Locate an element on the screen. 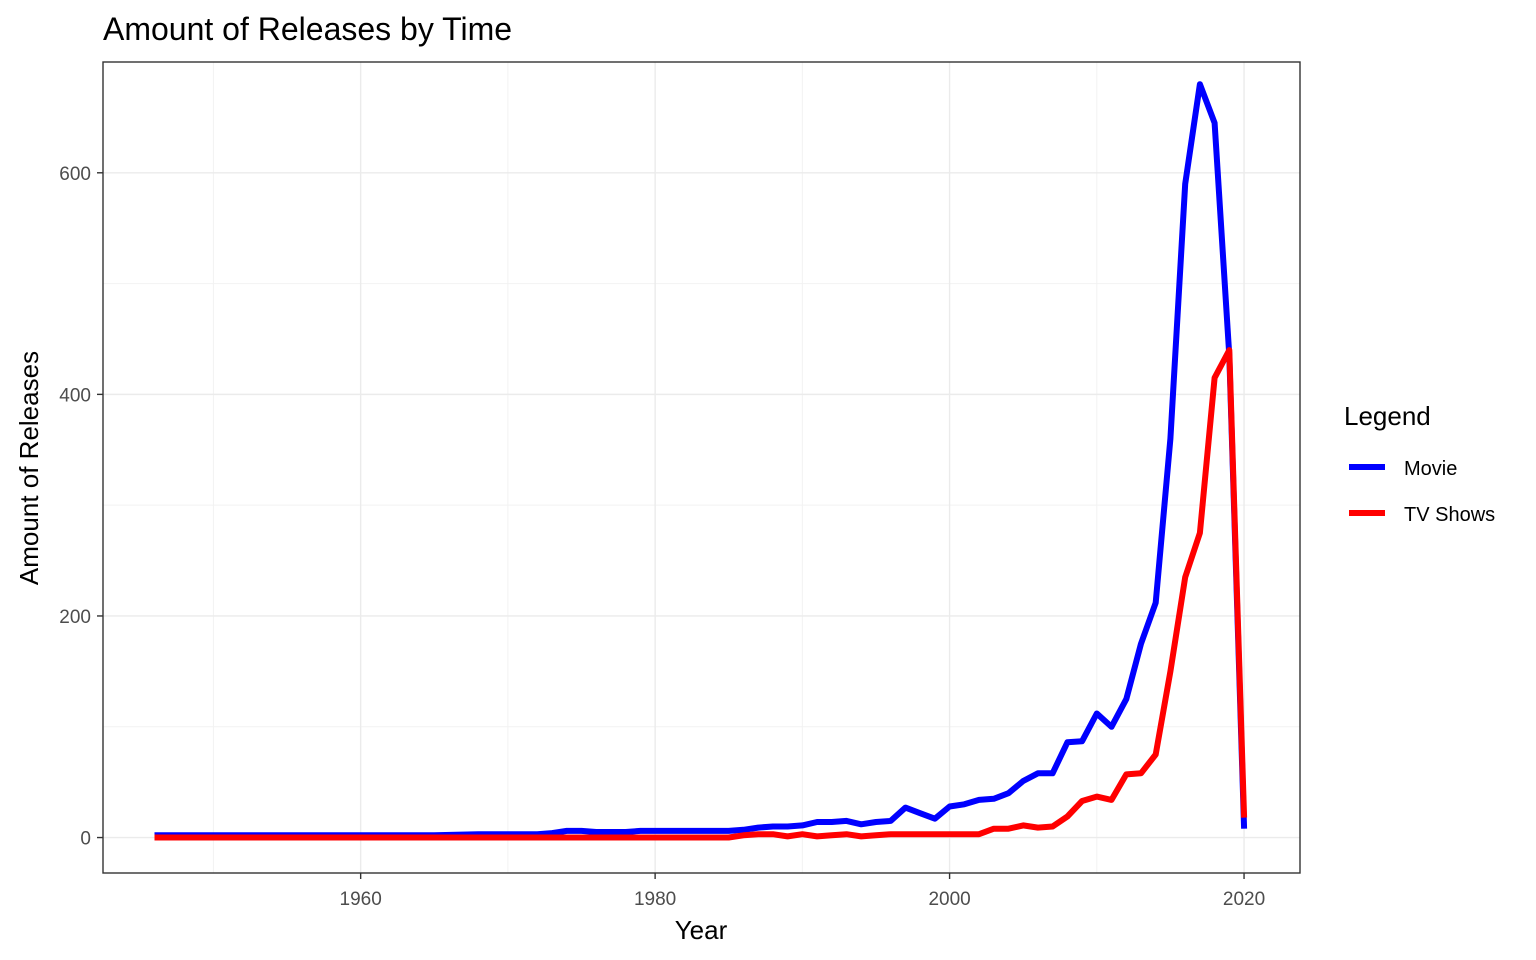  legend-label-tv-shows: TV Shows is located at coordinates (1449, 515).